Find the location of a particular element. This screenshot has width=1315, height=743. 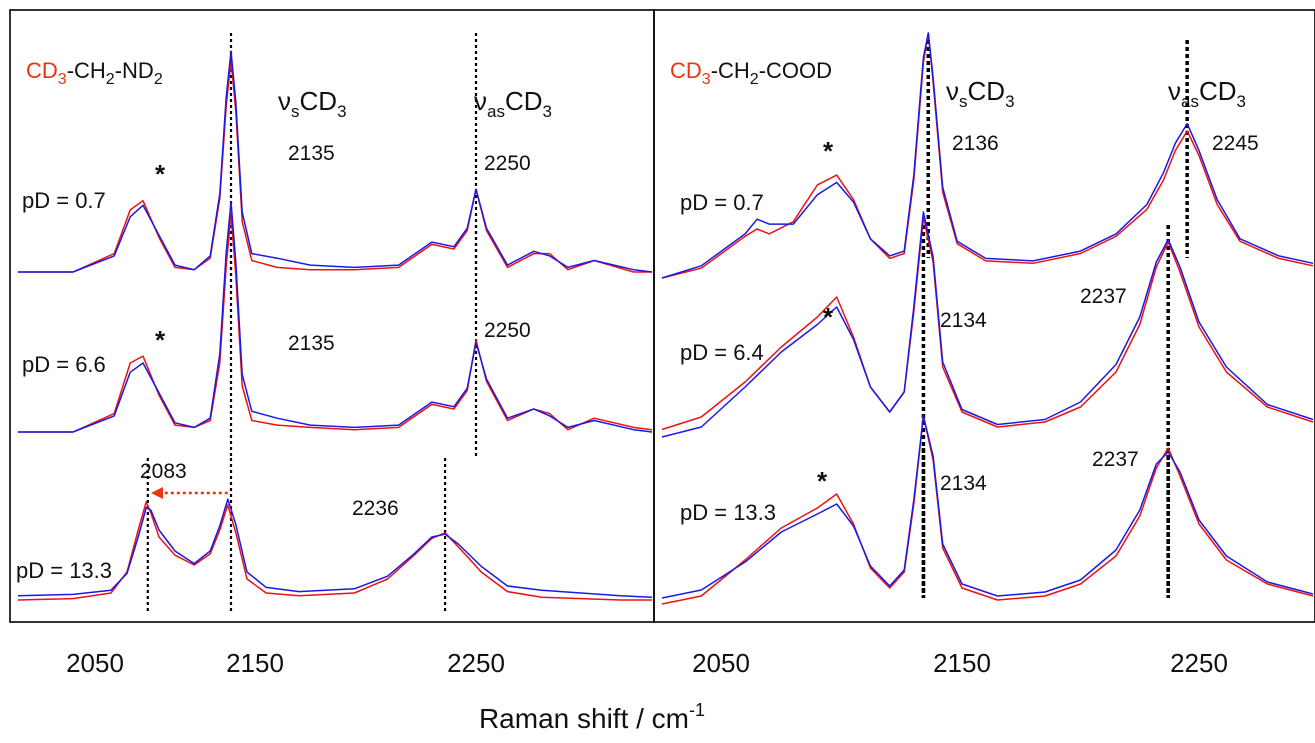

panel-0-trace-0-star: * is located at coordinates (160, 174).